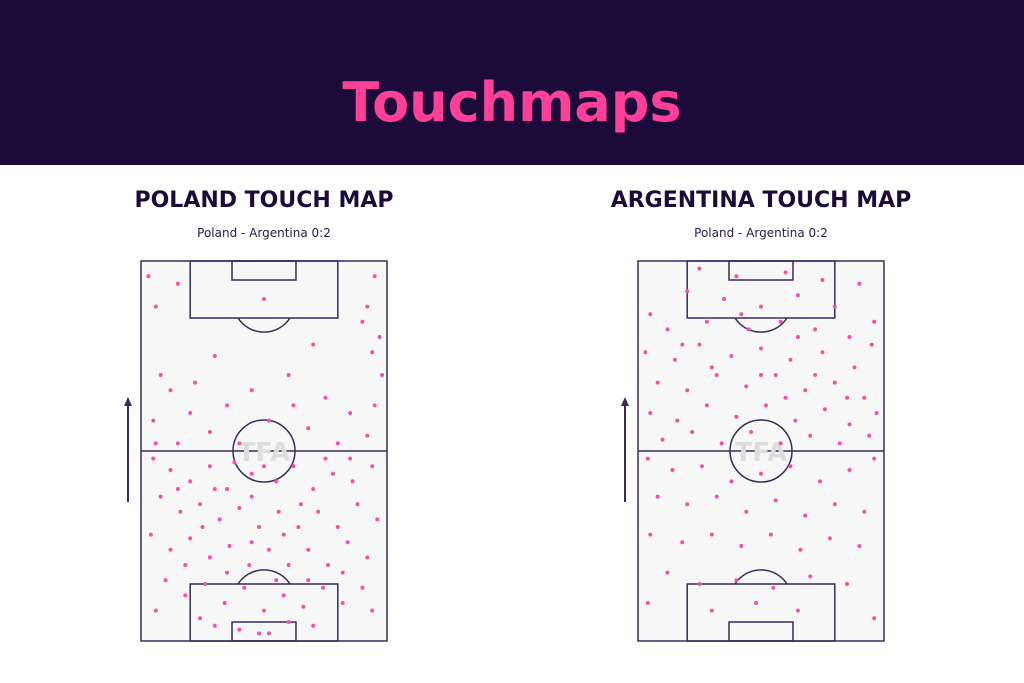 The height and width of the screenshot is (683, 1024). I want to click on centre-circle, so click(761, 451).